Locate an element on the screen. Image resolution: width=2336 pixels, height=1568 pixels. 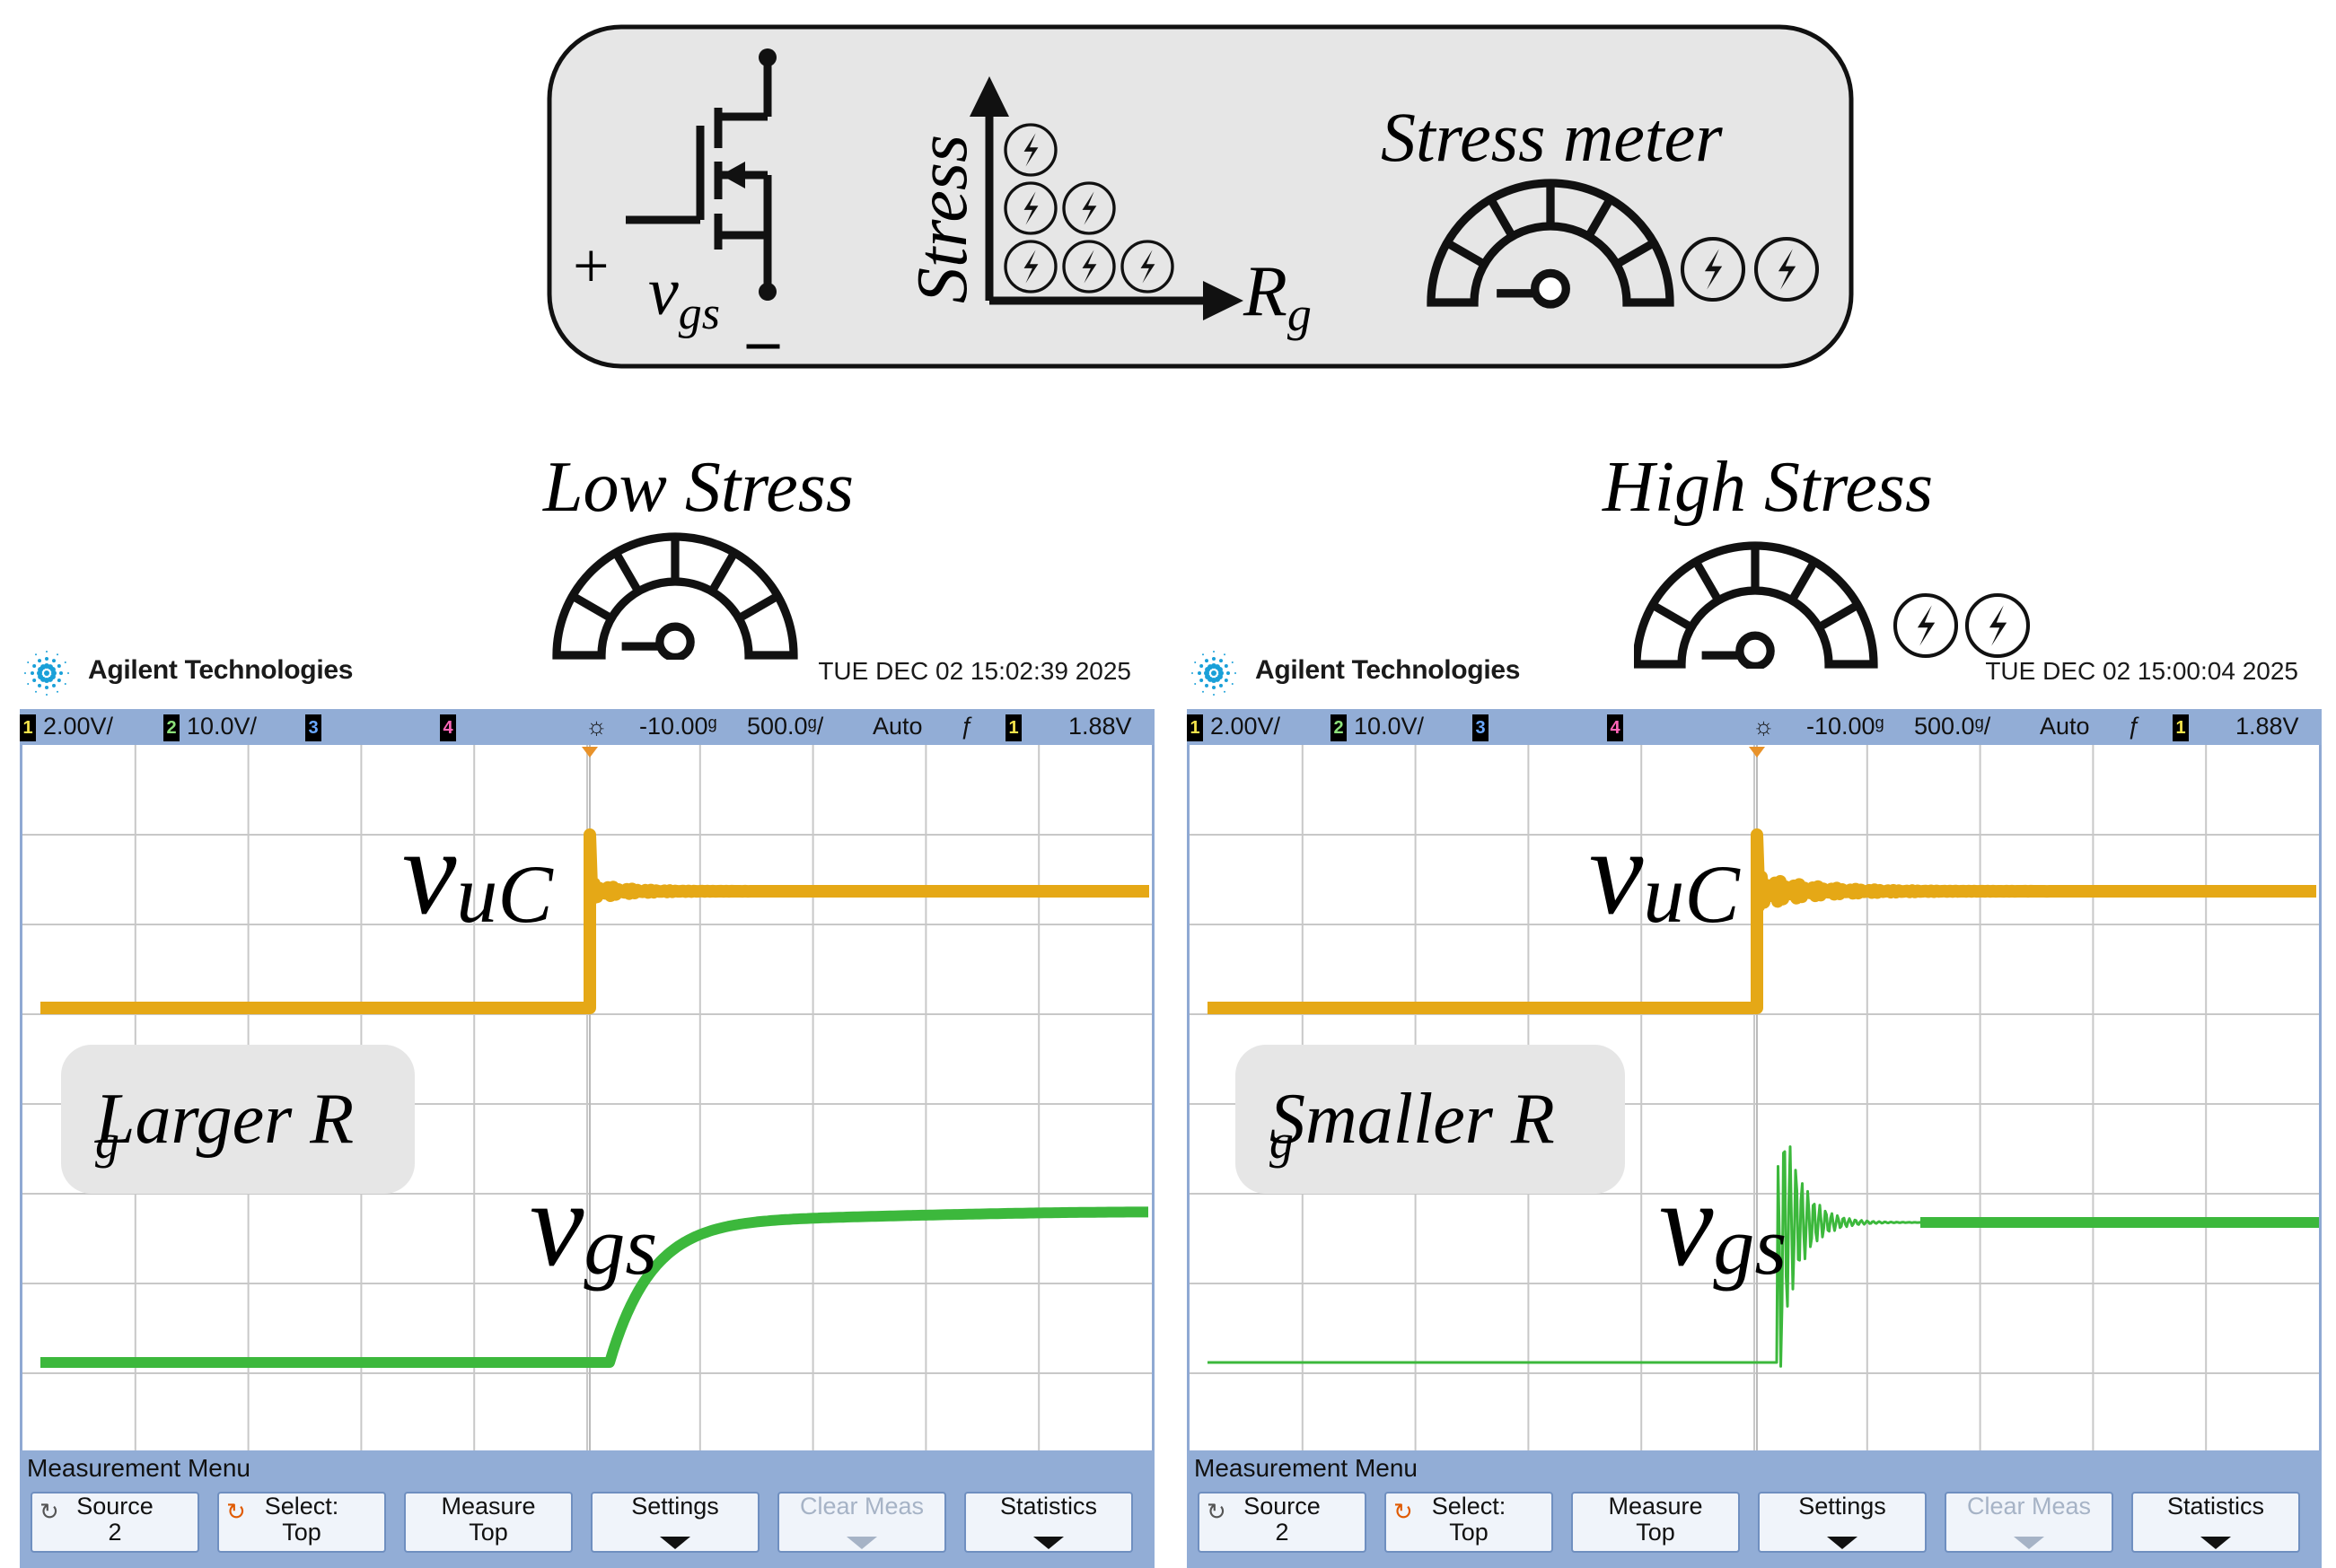
ch3-badge: 3 is located at coordinates (313, 728).